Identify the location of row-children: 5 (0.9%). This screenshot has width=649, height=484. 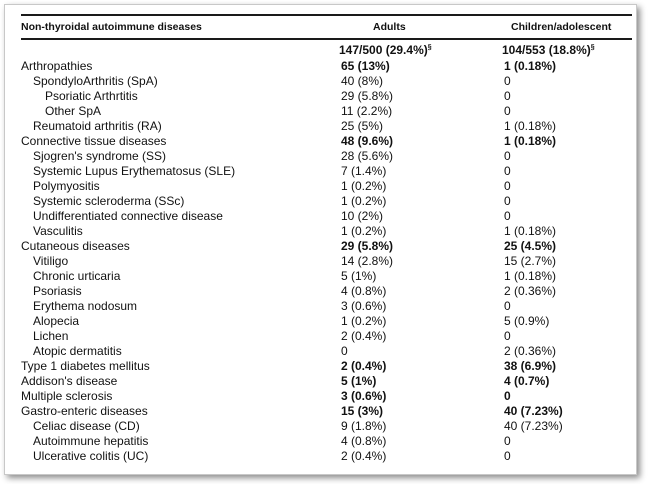
(527, 321).